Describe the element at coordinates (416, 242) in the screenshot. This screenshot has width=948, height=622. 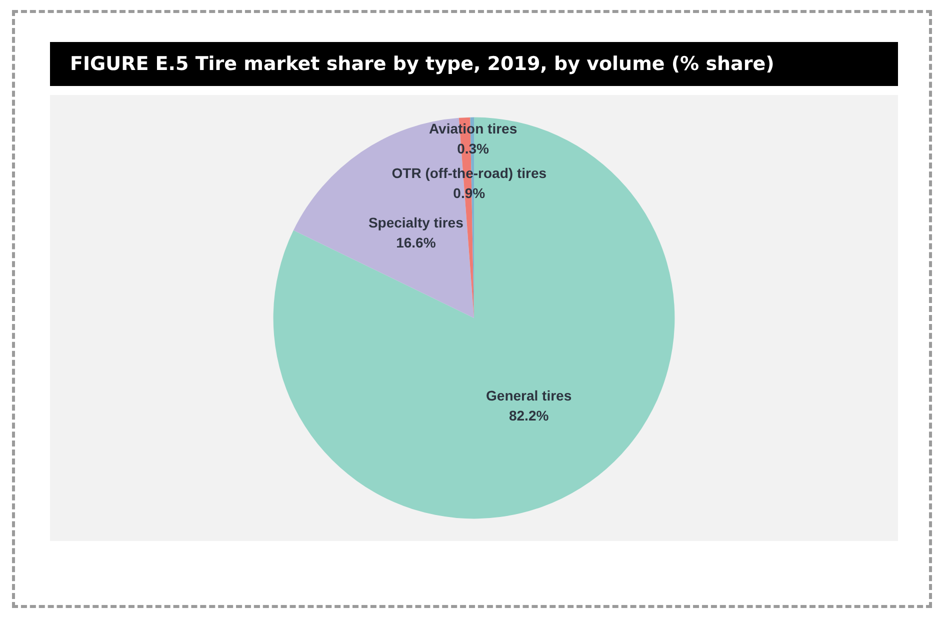
I see `data-label: 16.6%` at that location.